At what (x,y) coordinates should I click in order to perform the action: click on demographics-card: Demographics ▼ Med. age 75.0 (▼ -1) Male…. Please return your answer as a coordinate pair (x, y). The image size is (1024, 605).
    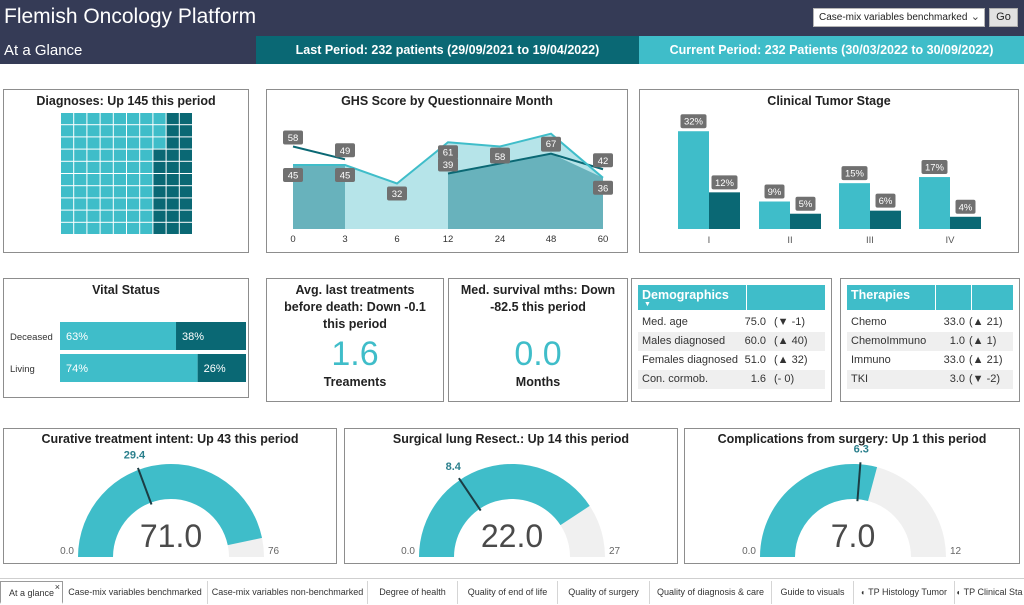
    Looking at the image, I should click on (731, 340).